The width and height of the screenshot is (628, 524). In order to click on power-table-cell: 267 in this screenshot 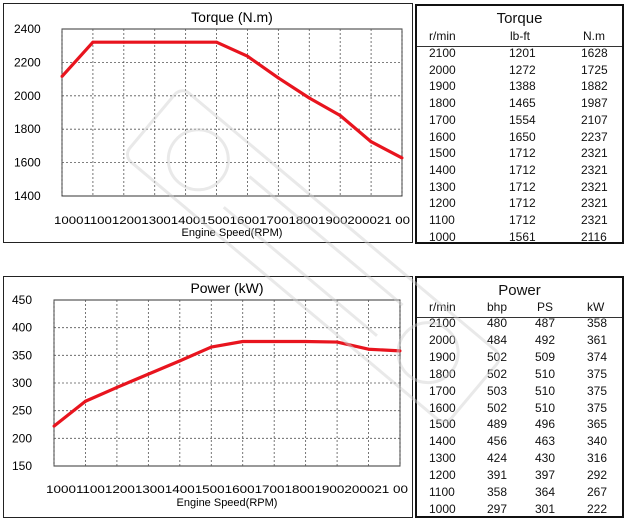, I will do `click(597, 492)`.